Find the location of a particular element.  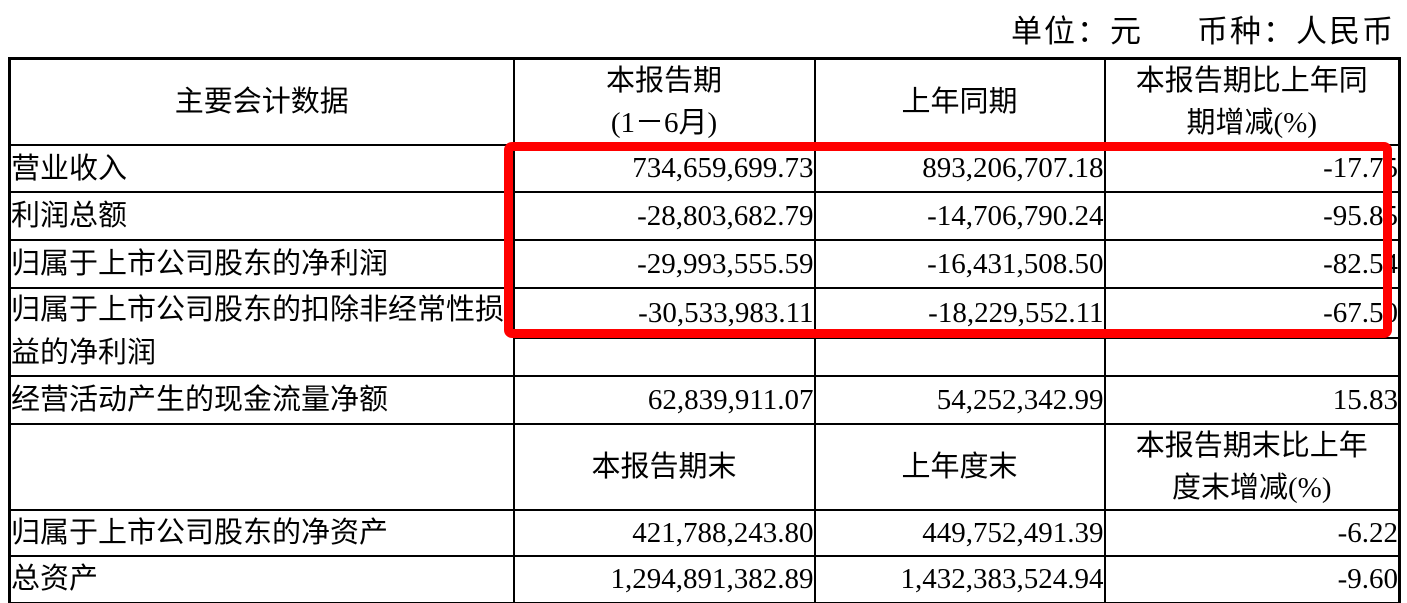

metric-label: 经营活动产生的现金流量净额 is located at coordinates (261, 400).